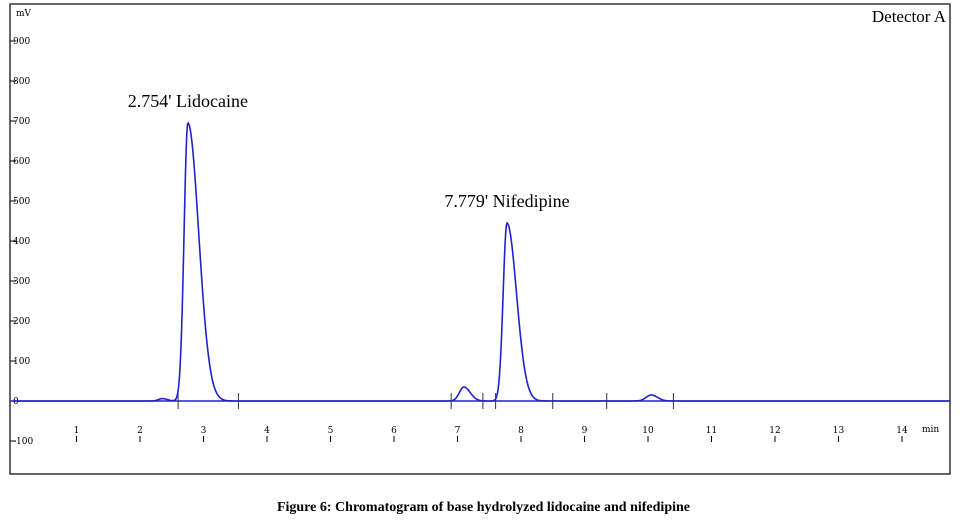 The height and width of the screenshot is (528, 967). Describe the element at coordinates (77, 431) in the screenshot. I see `x-tick-label: 1` at that location.